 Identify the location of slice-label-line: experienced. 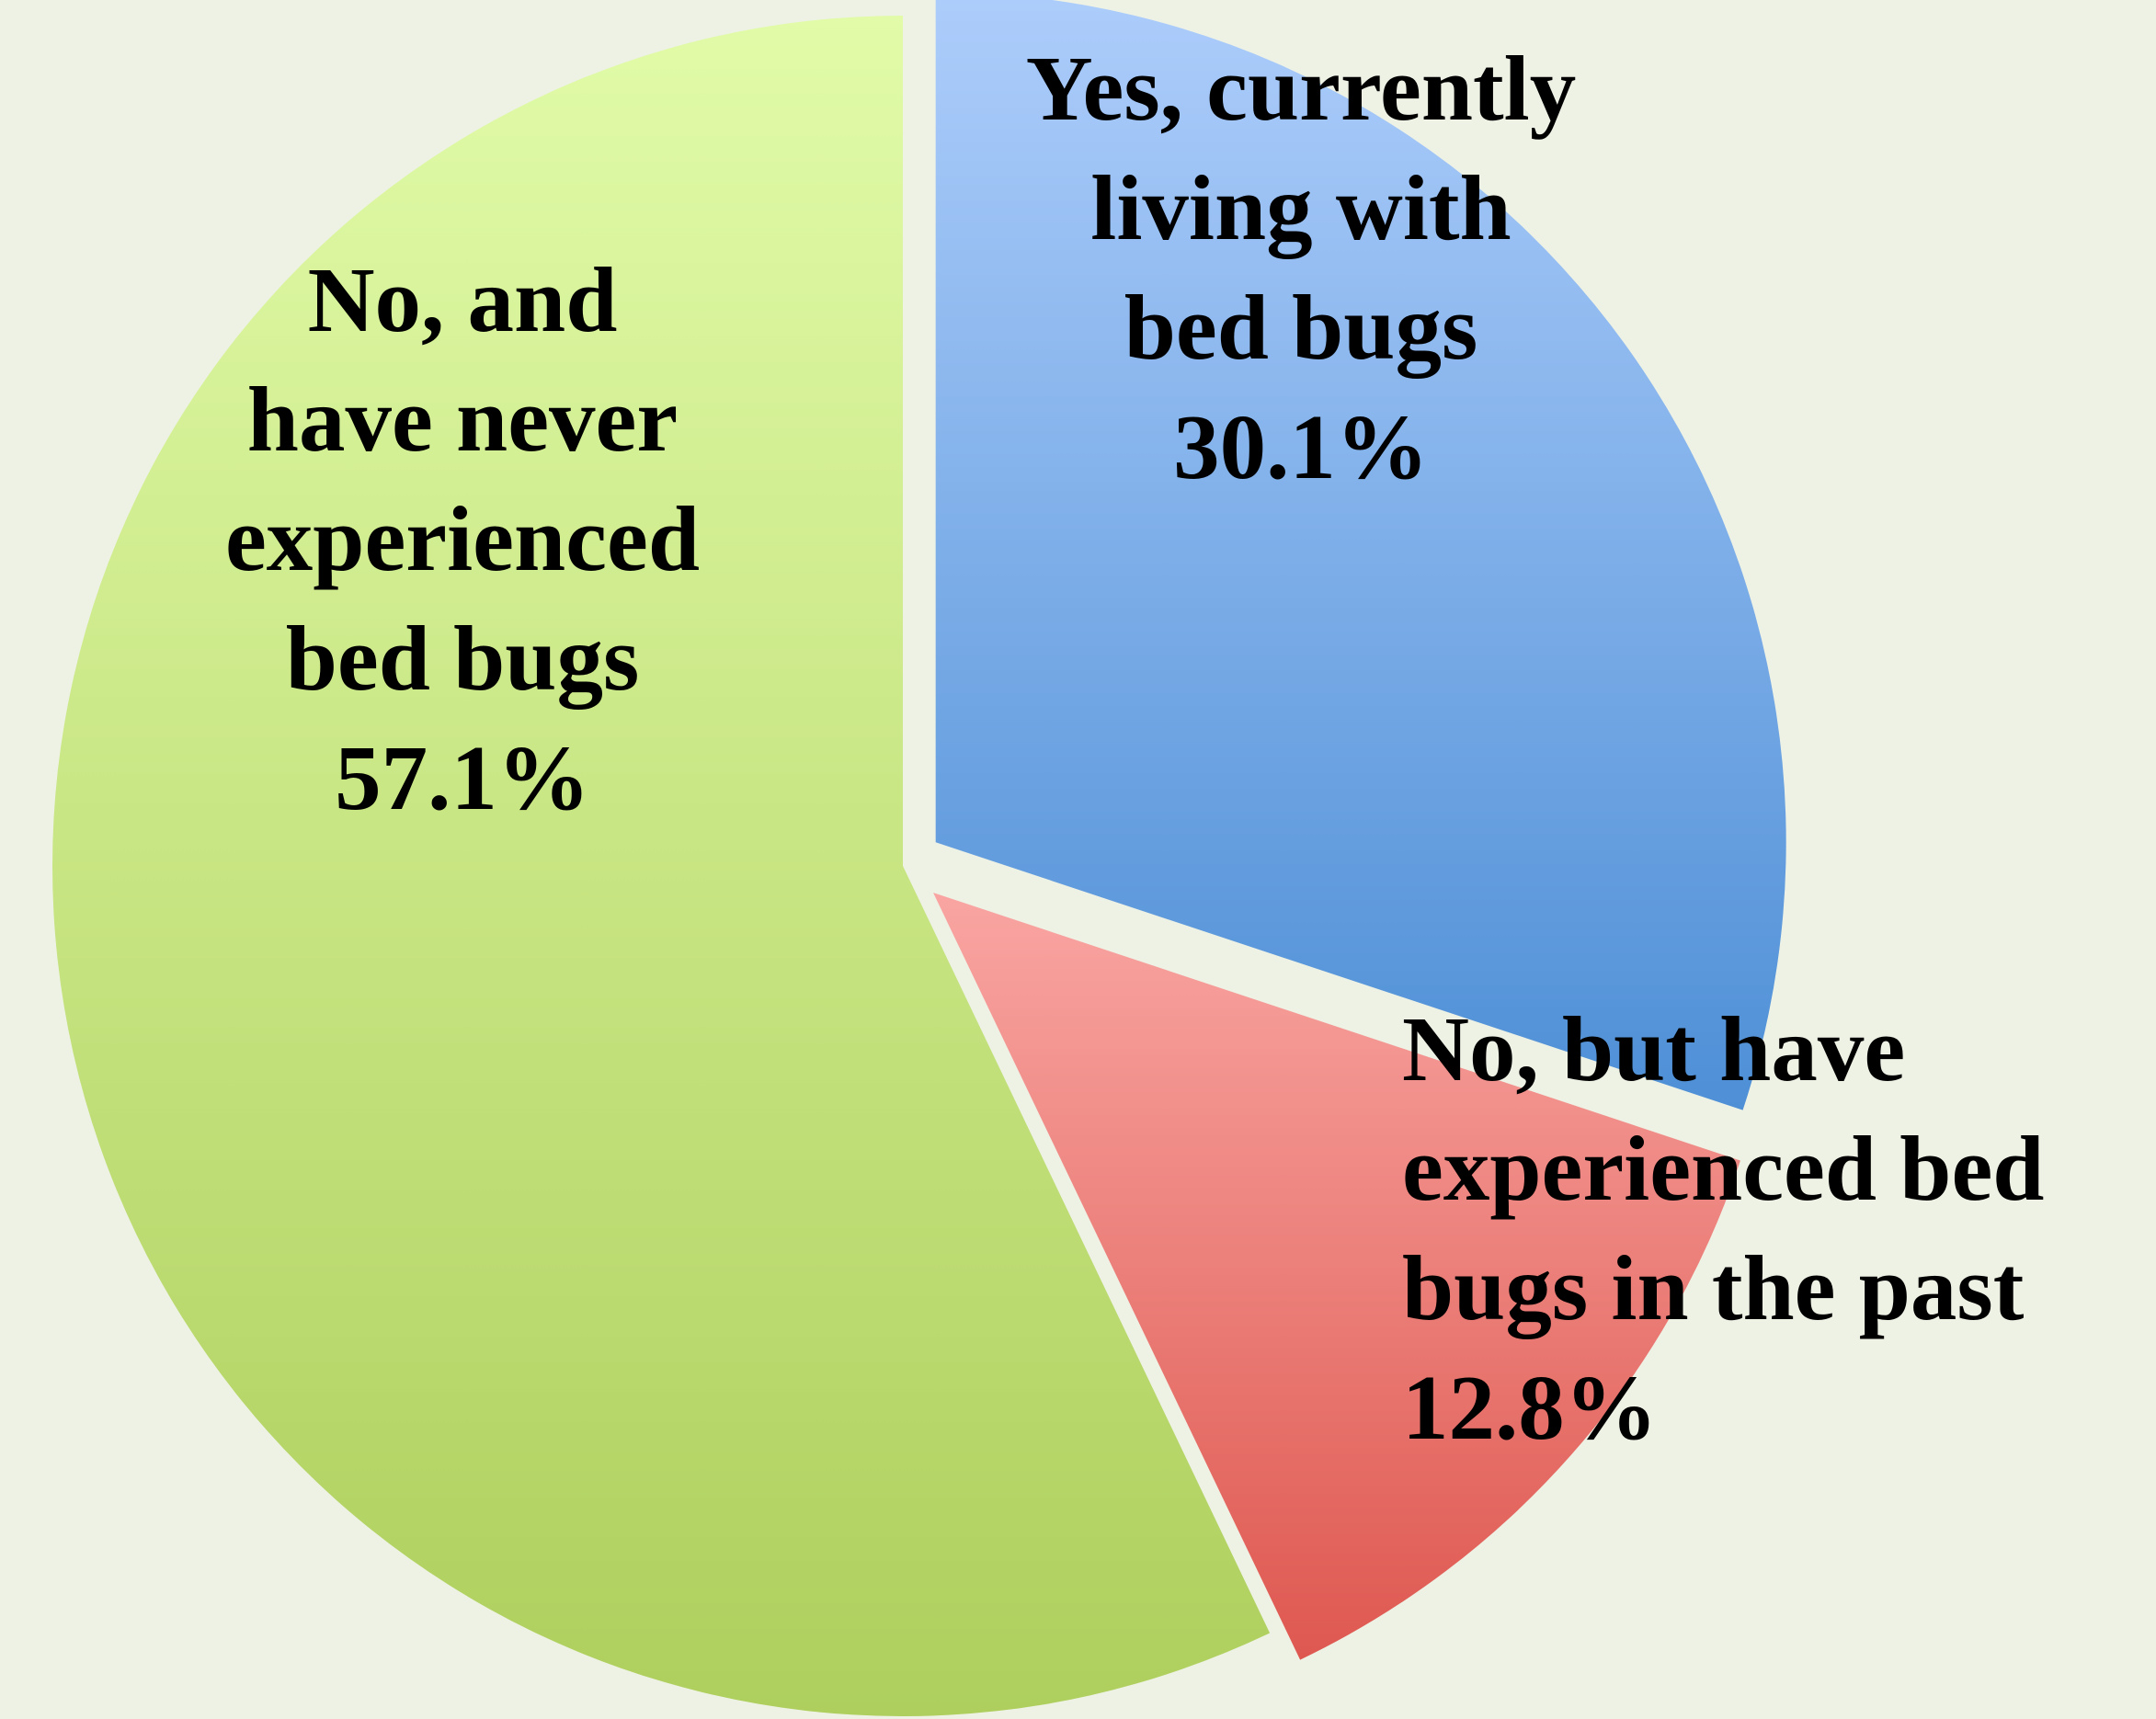
(462, 538).